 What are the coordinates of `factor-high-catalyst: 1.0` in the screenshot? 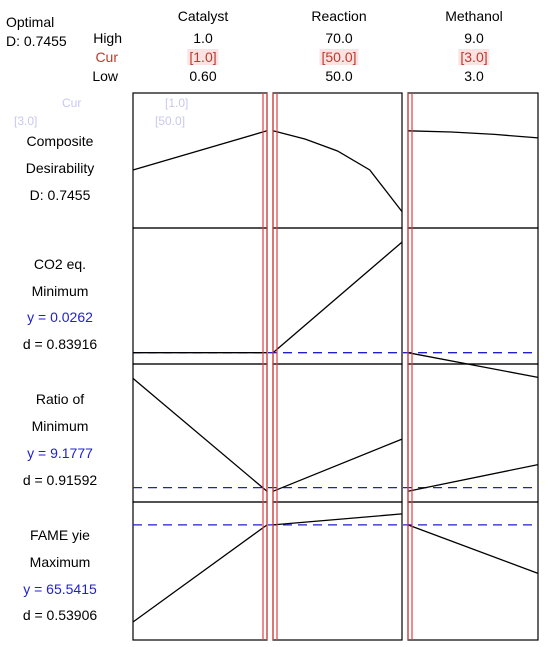 It's located at (203, 38).